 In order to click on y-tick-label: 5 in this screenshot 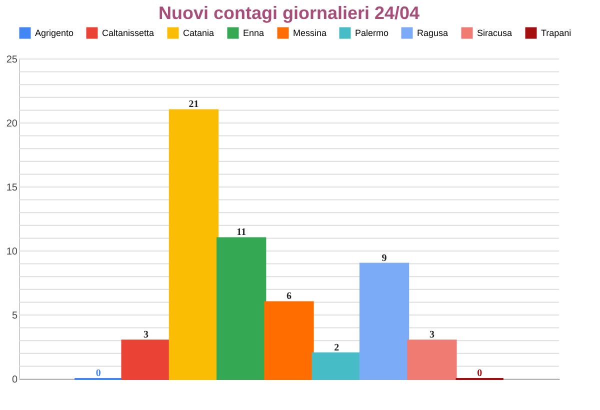, I will do `click(15, 316)`.